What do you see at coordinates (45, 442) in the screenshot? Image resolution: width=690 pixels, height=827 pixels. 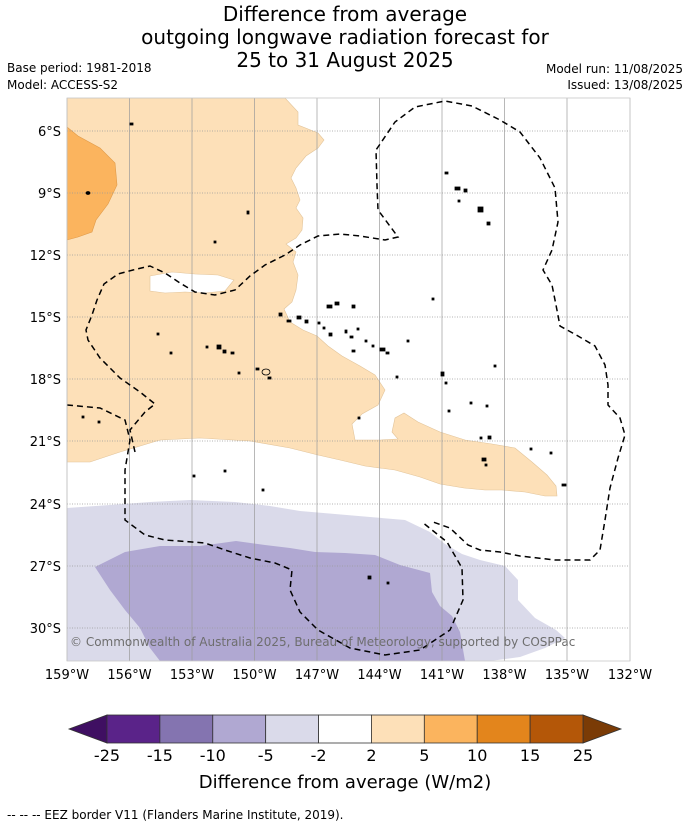 I see `lat-label: 21°S` at bounding box center [45, 442].